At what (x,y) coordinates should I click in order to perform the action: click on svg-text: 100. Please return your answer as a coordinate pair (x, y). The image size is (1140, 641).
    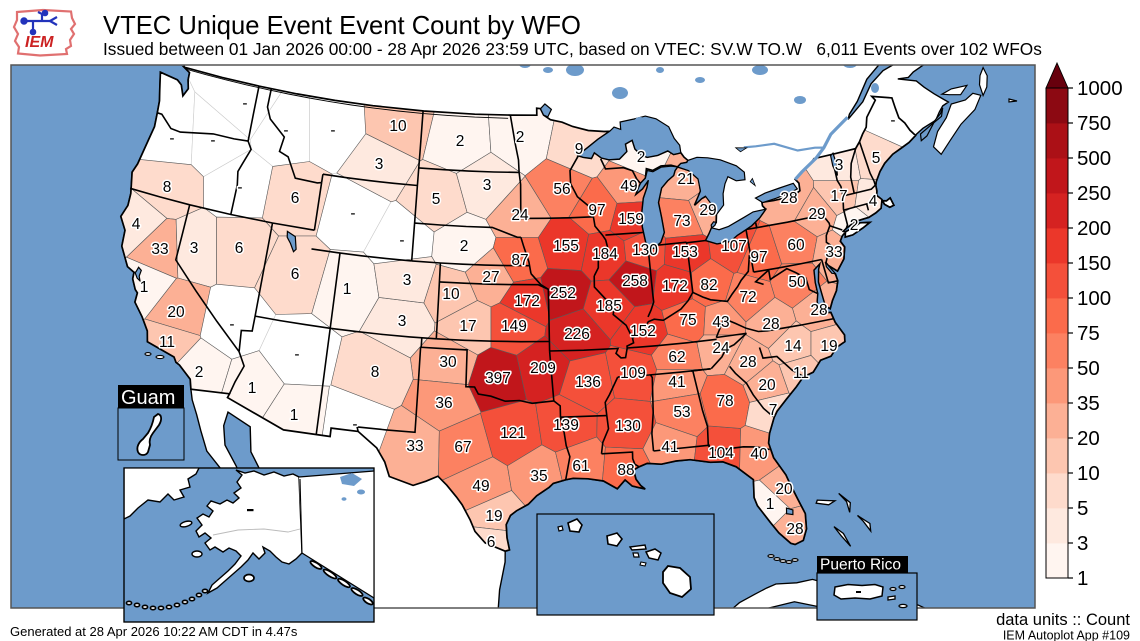
    Looking at the image, I should click on (1094, 298).